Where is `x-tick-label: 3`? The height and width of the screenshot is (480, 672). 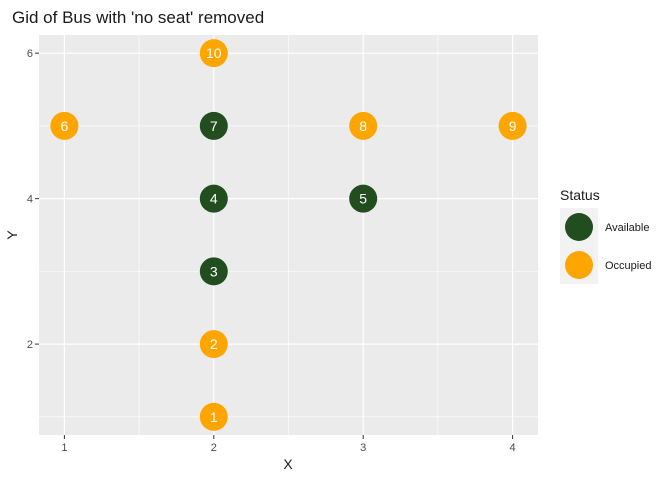
x-tick-label: 3 is located at coordinates (363, 448).